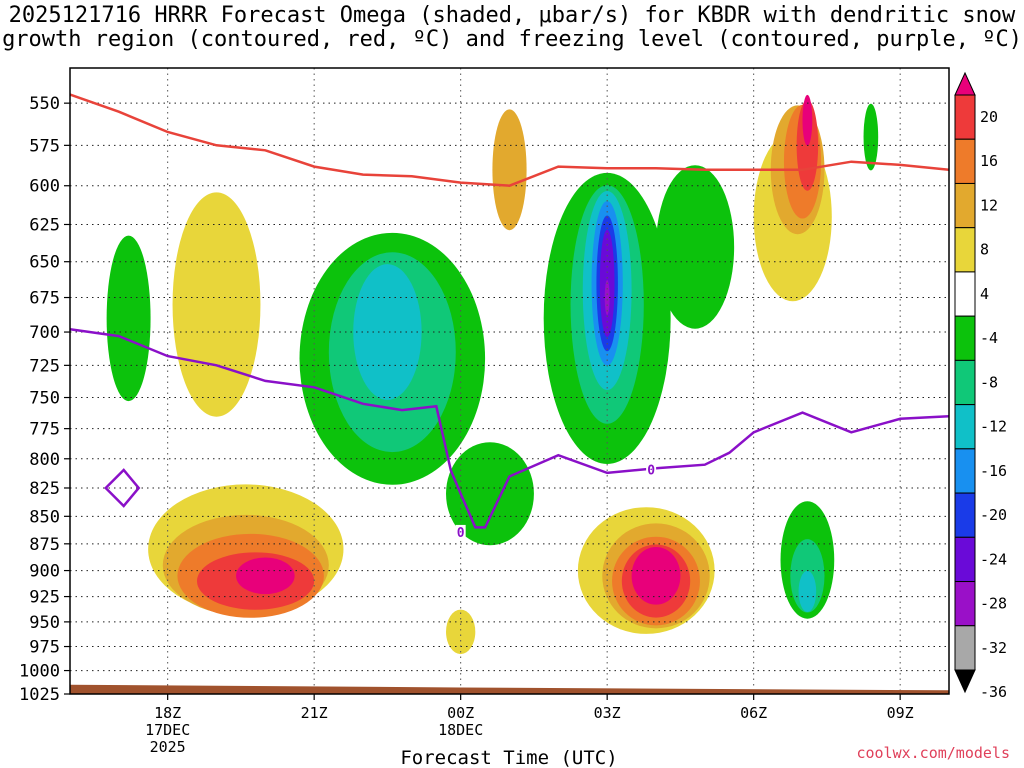 The height and width of the screenshot is (768, 1024). I want to click on x-tick-label-09Z: 09Z, so click(900, 713).